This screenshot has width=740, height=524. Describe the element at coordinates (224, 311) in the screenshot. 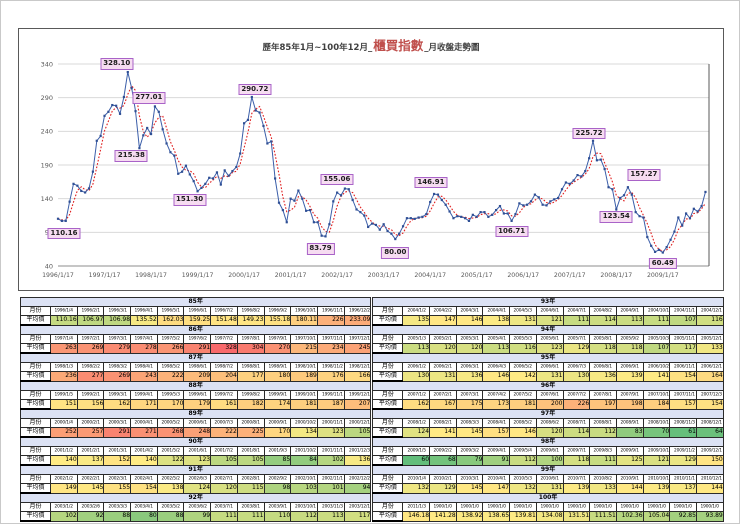

I see `month-date-cell: 1996/7/2` at that location.